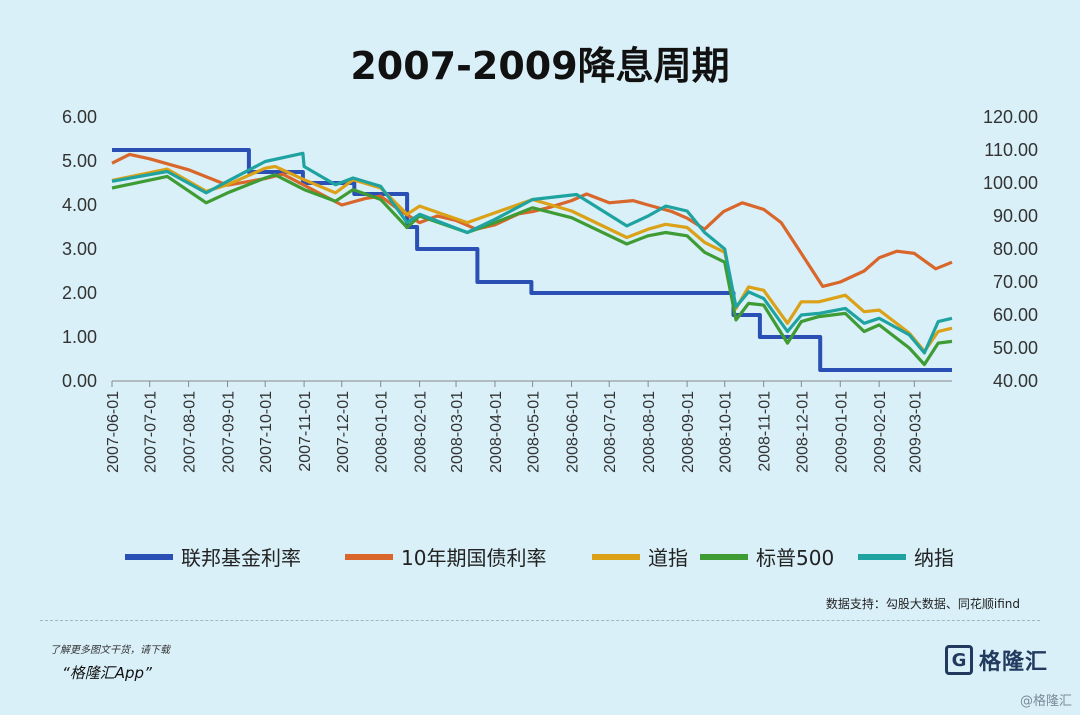 This screenshot has height=715, width=1080. I want to click on x-tick-label: 2008-07-01, so click(610, 432).